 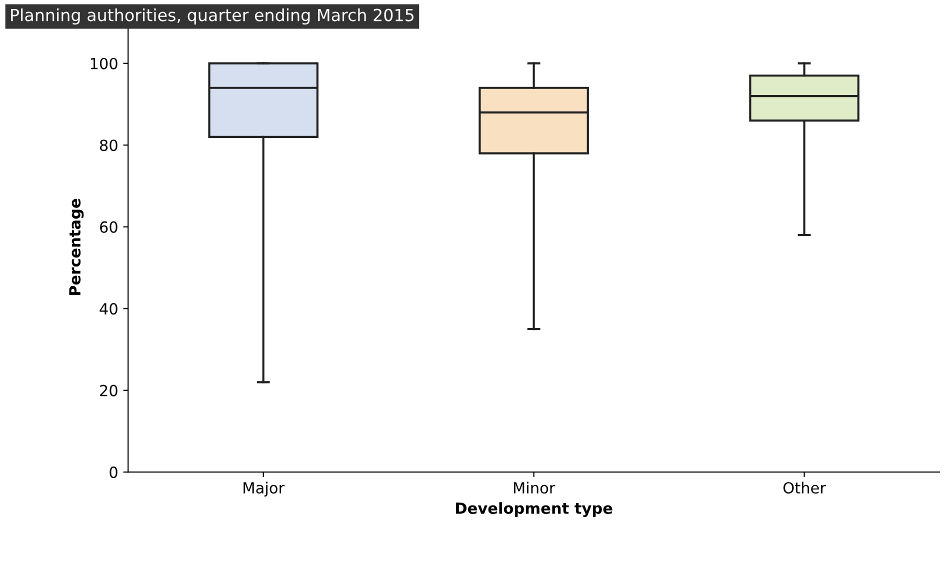 I want to click on y-tick-label: 20, so click(x=109, y=390).